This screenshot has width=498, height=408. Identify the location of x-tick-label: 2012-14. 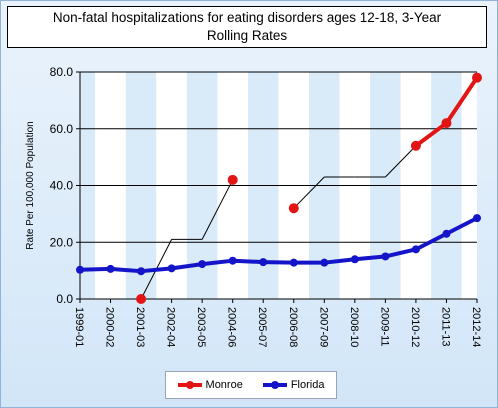
(476, 327).